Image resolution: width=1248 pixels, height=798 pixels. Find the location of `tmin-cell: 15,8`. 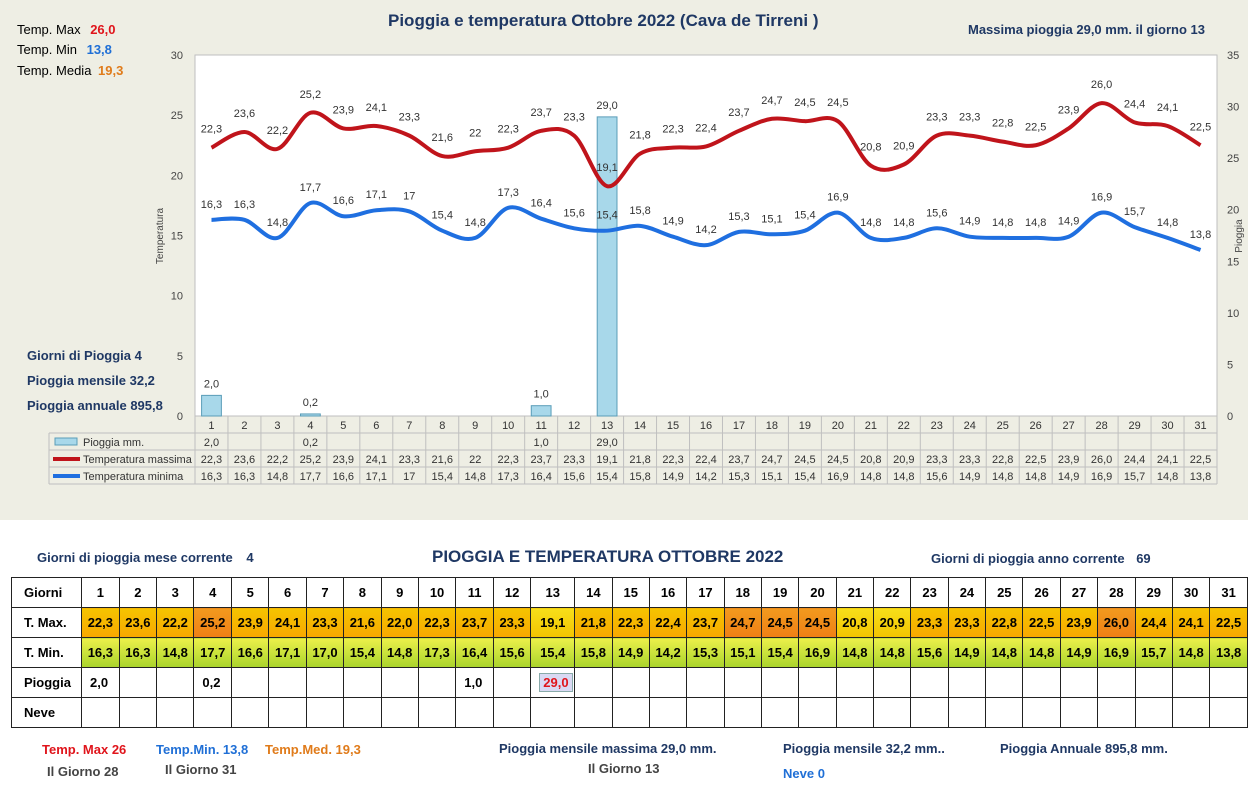

tmin-cell: 15,8 is located at coordinates (593, 652).